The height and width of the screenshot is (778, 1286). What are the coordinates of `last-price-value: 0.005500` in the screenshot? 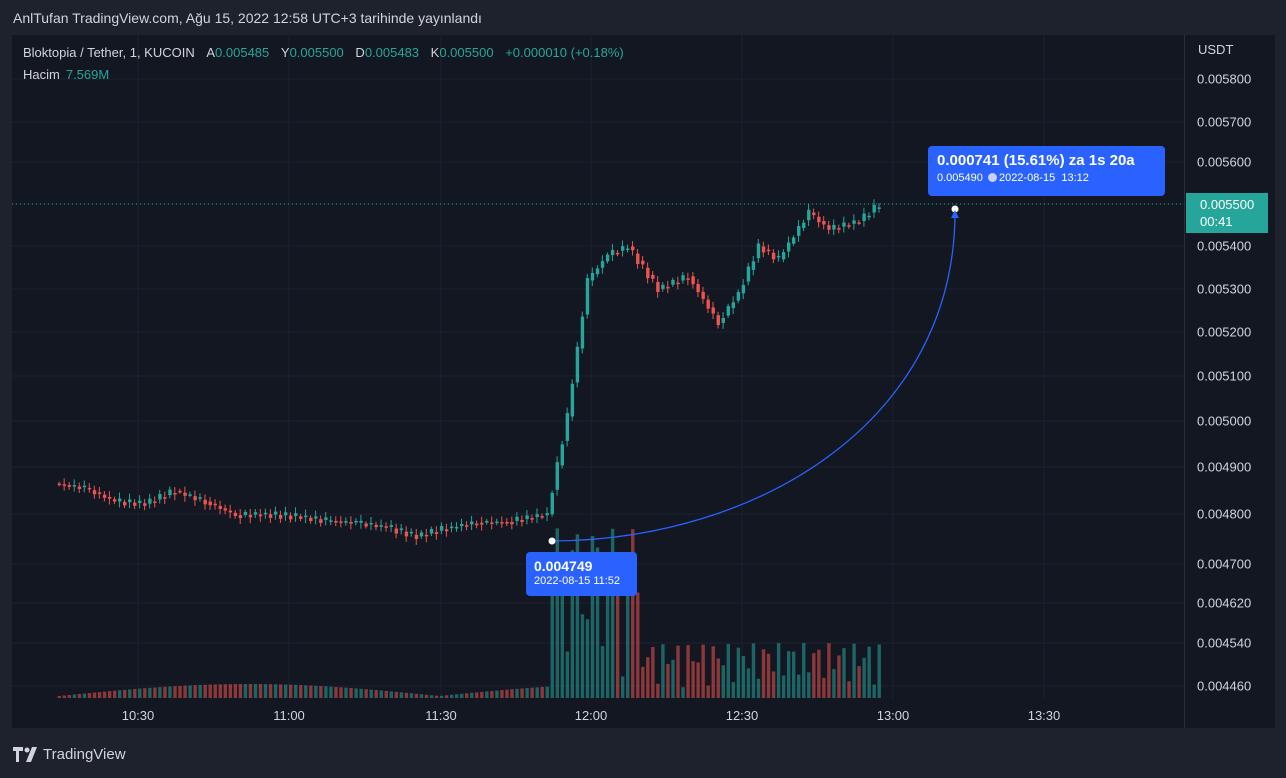 It's located at (1227, 204).